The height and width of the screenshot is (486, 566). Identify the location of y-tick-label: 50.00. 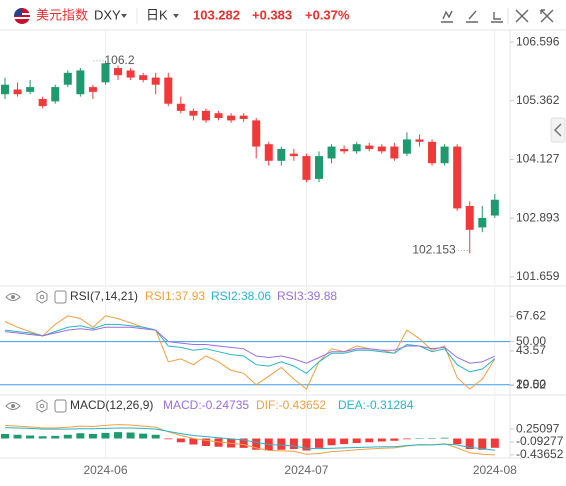
(531, 341).